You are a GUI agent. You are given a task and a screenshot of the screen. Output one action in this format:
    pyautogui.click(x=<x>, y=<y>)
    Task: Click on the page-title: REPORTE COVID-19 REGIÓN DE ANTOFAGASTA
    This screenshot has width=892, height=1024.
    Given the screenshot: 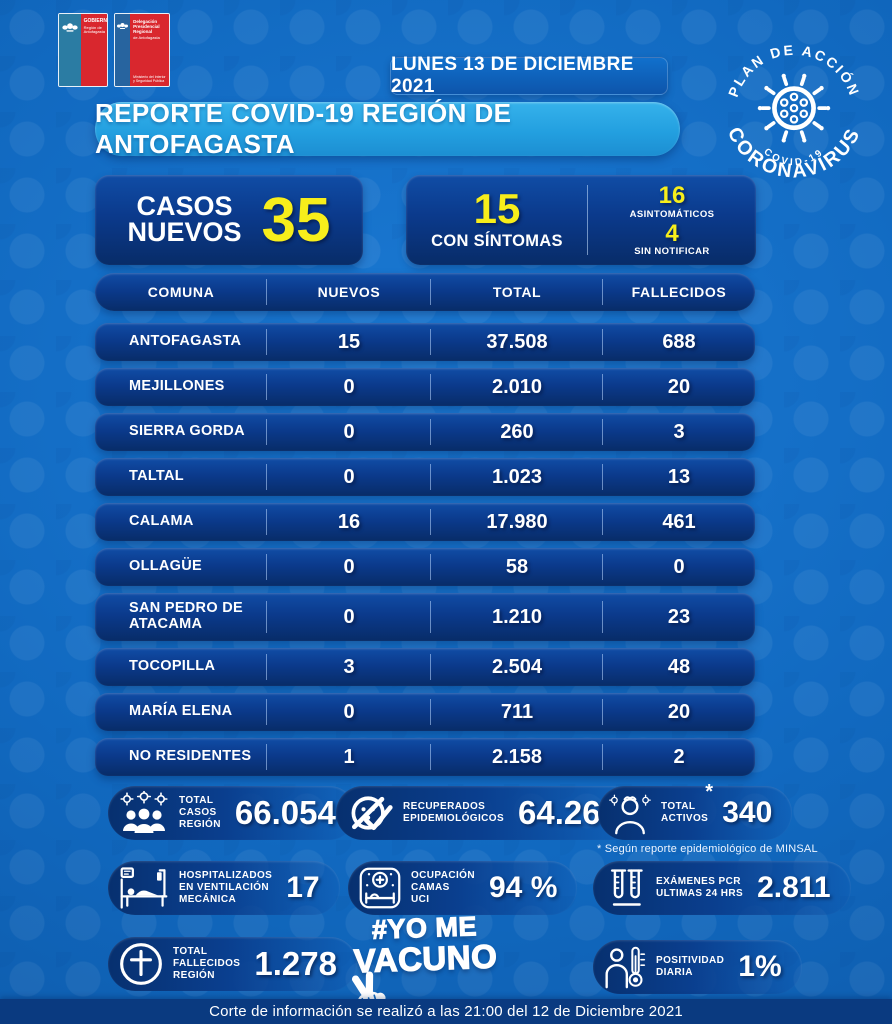 What is the action you would take?
    pyautogui.click(x=387, y=128)
    